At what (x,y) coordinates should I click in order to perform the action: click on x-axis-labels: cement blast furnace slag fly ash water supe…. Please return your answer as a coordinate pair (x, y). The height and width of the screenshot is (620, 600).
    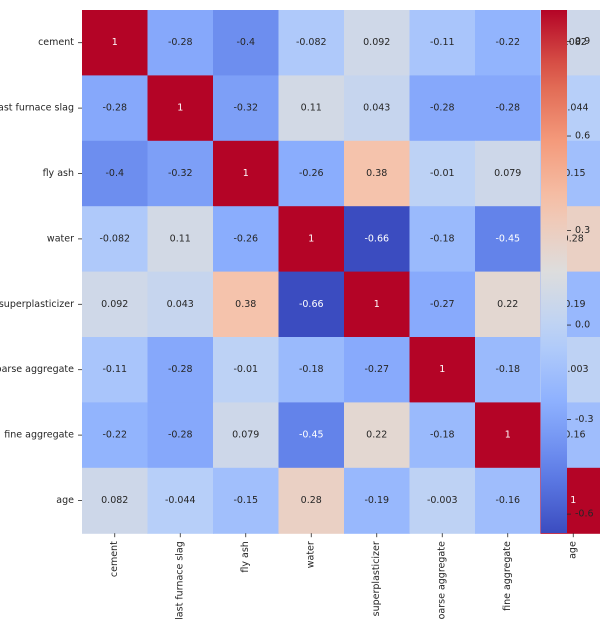
    Looking at the image, I should click on (344, 576).